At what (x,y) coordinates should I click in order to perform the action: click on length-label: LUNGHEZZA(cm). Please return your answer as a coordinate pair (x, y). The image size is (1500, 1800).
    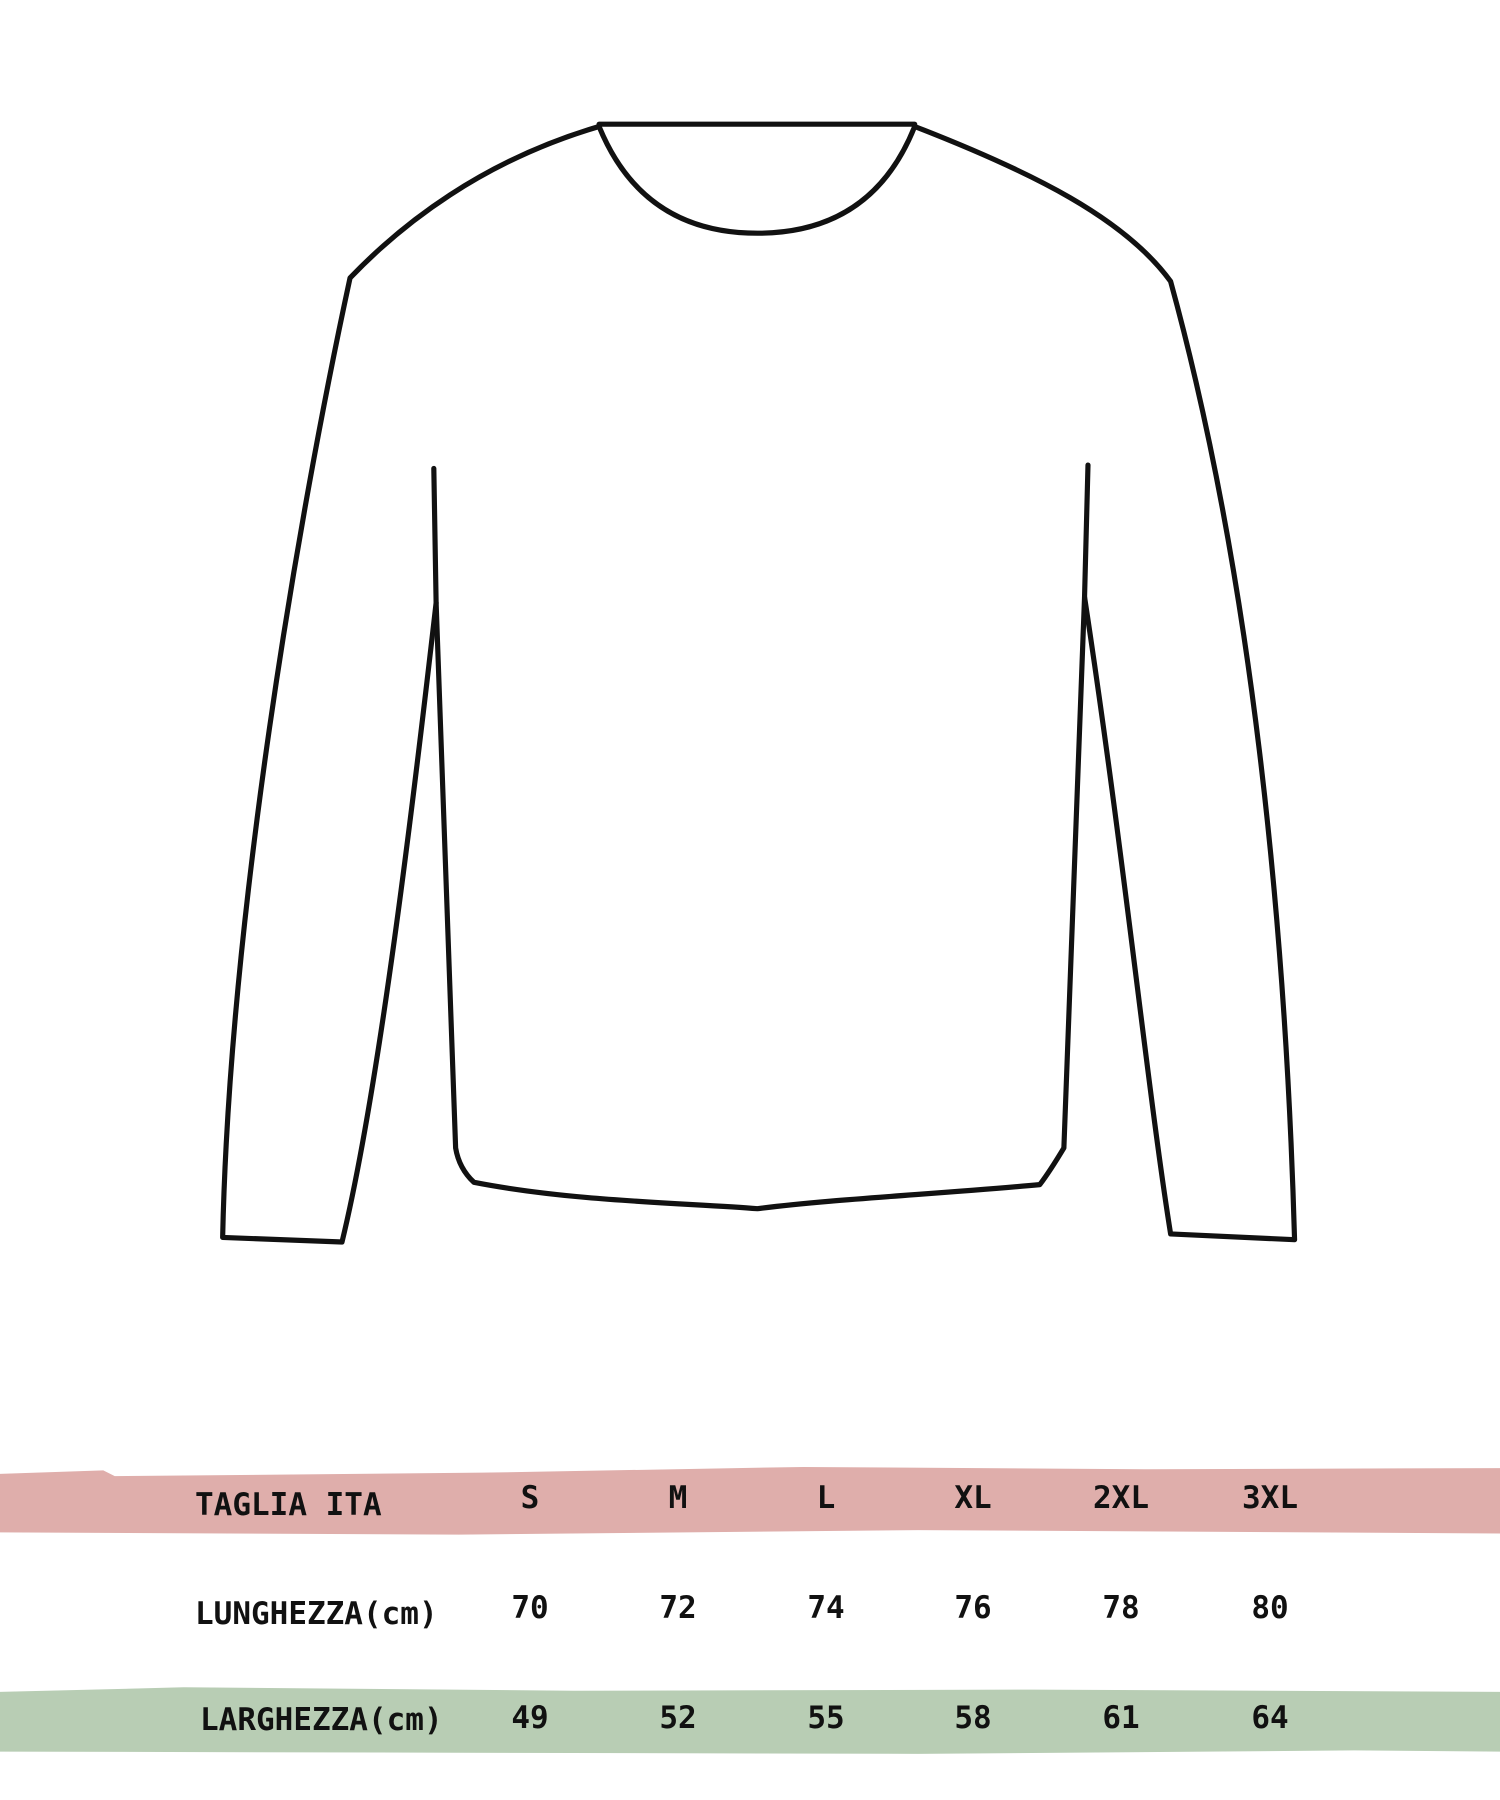
    Looking at the image, I should click on (316, 1614).